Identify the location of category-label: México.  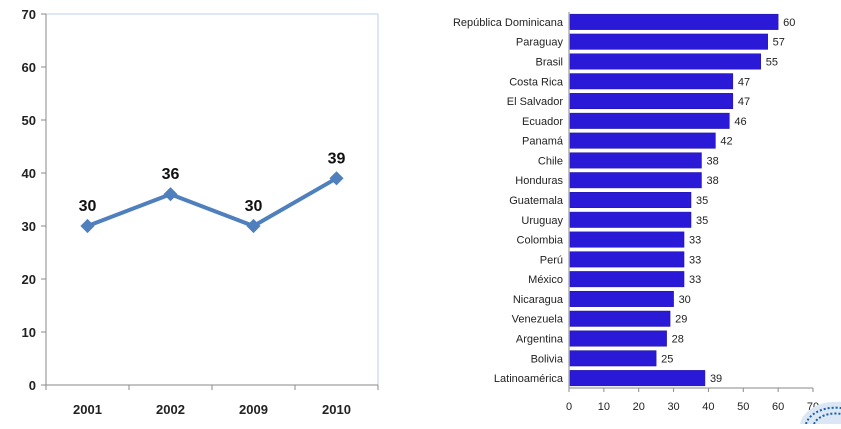
(545, 280).